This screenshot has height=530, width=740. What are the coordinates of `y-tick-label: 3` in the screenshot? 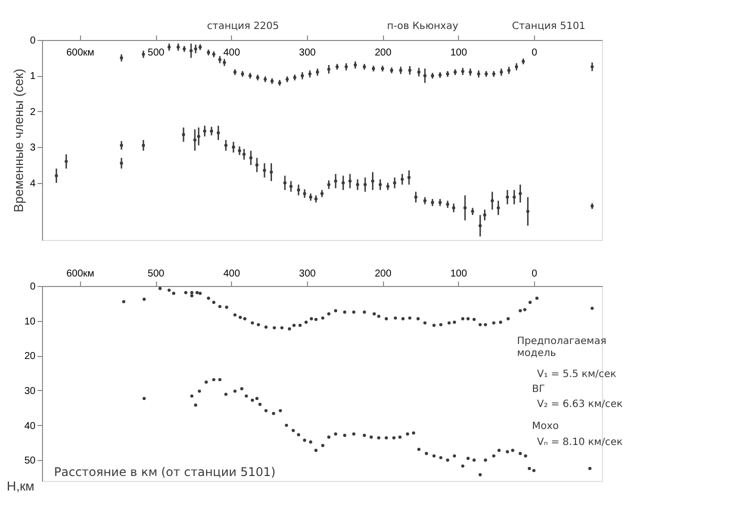 It's located at (33, 148).